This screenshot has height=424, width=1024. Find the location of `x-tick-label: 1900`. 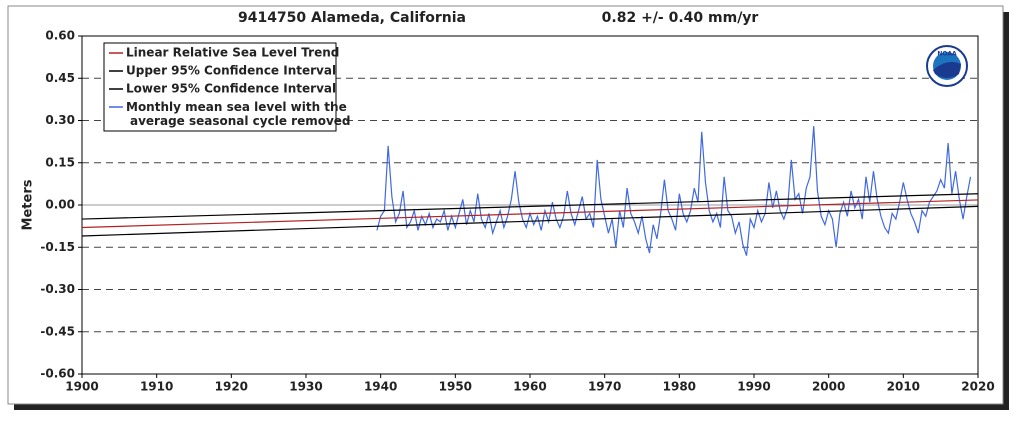

x-tick-label: 1900 is located at coordinates (81, 387).